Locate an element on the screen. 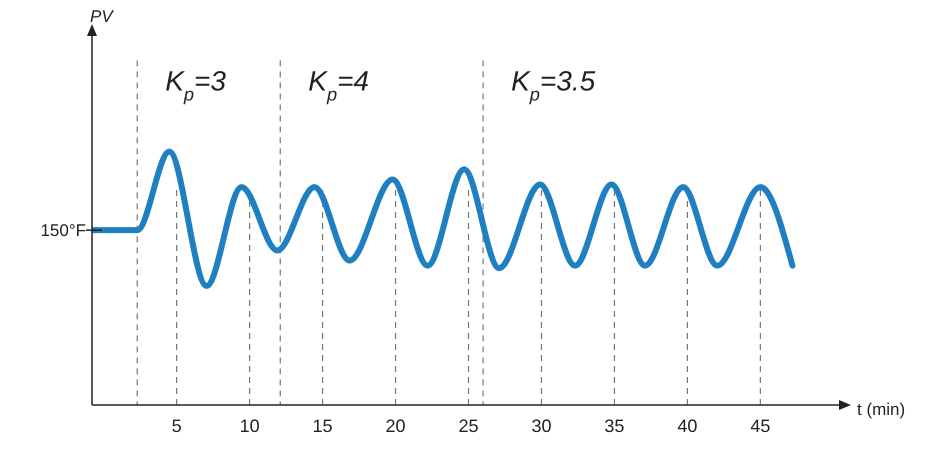 Image resolution: width=940 pixels, height=461 pixels. x-tick-label: 15 is located at coordinates (322, 426).